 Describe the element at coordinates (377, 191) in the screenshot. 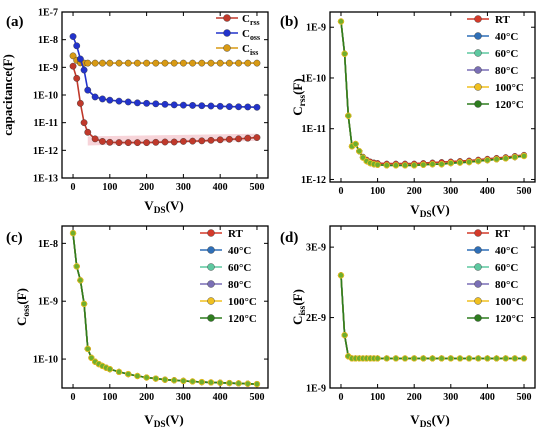

I see `x-tick-label: 100` at that location.